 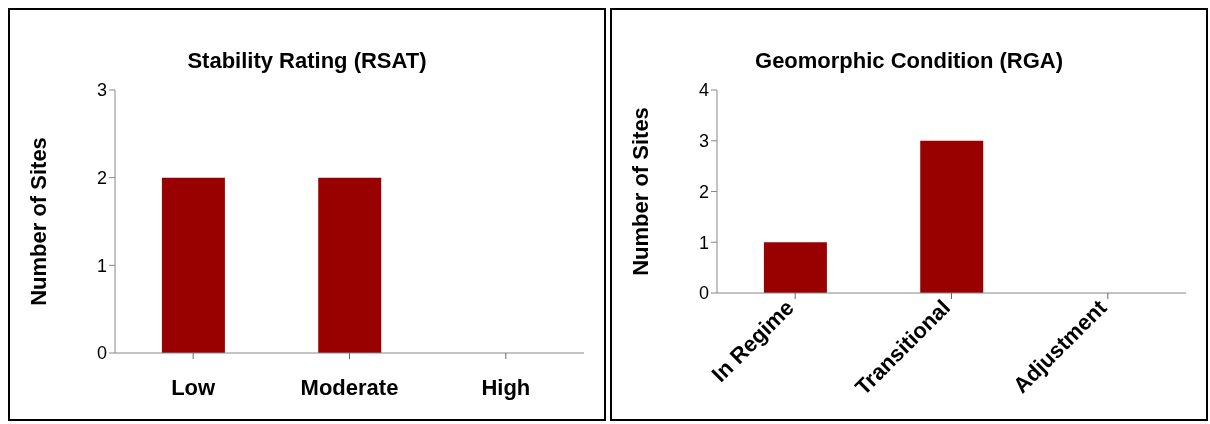 What do you see at coordinates (909, 61) in the screenshot?
I see `chart-title: Geomorphic Condition (RGA)` at bounding box center [909, 61].